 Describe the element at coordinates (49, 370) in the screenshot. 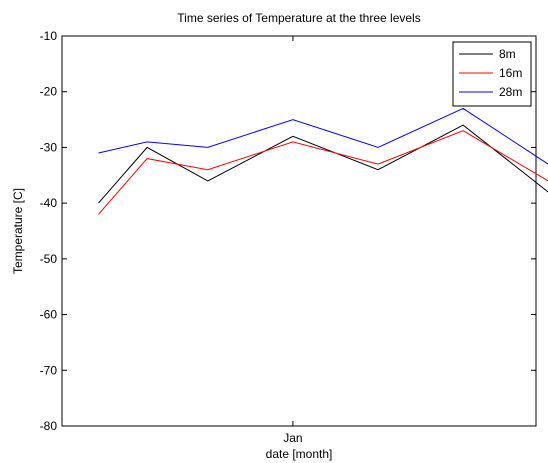

I see `y-tick-label: -70` at that location.